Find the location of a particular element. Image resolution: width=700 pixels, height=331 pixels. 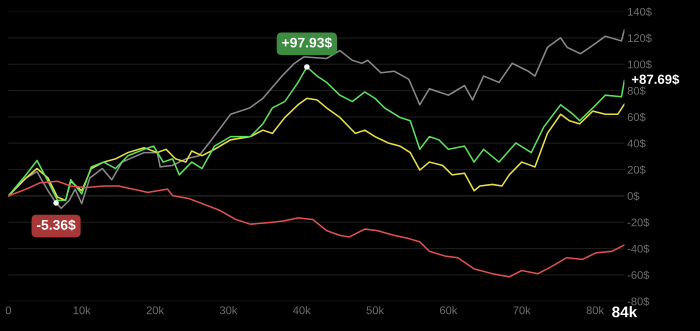

y-tick-label: 0$ is located at coordinates (634, 196).